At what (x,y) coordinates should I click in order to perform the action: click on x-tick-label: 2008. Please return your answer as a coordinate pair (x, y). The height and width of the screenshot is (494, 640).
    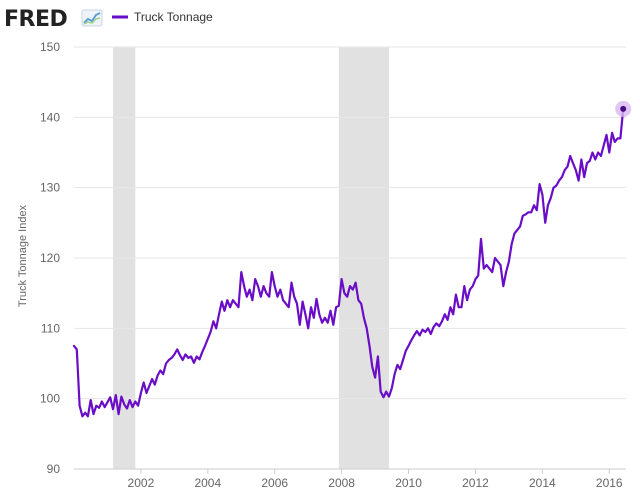
    Looking at the image, I should click on (341, 483).